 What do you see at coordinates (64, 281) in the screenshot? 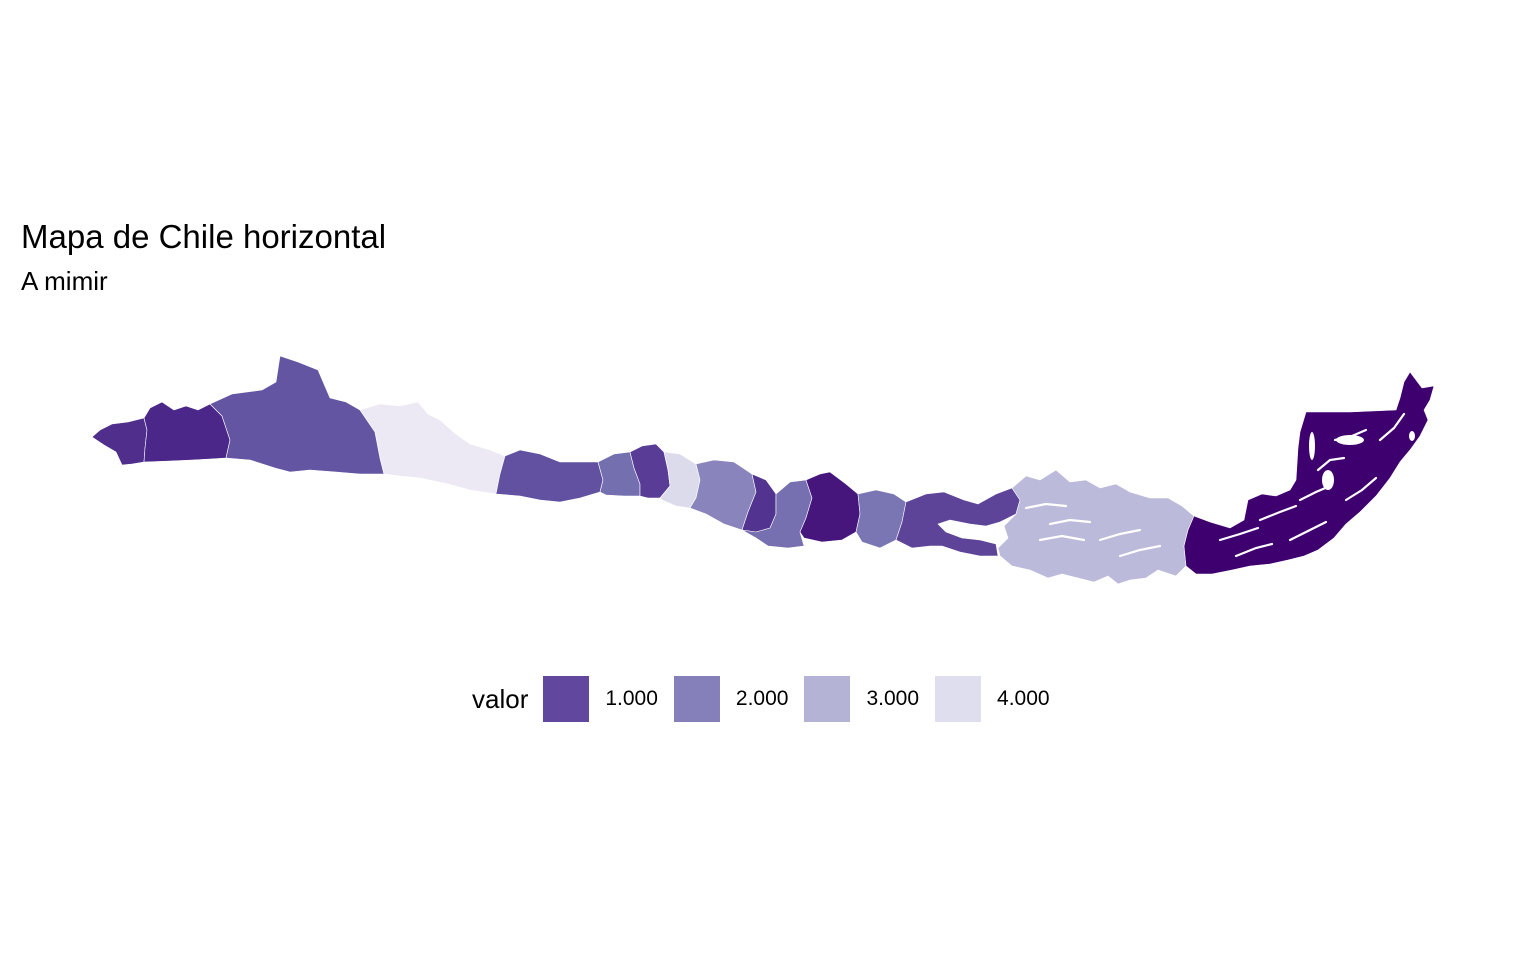
I see `map-subtitle: A mimir` at bounding box center [64, 281].